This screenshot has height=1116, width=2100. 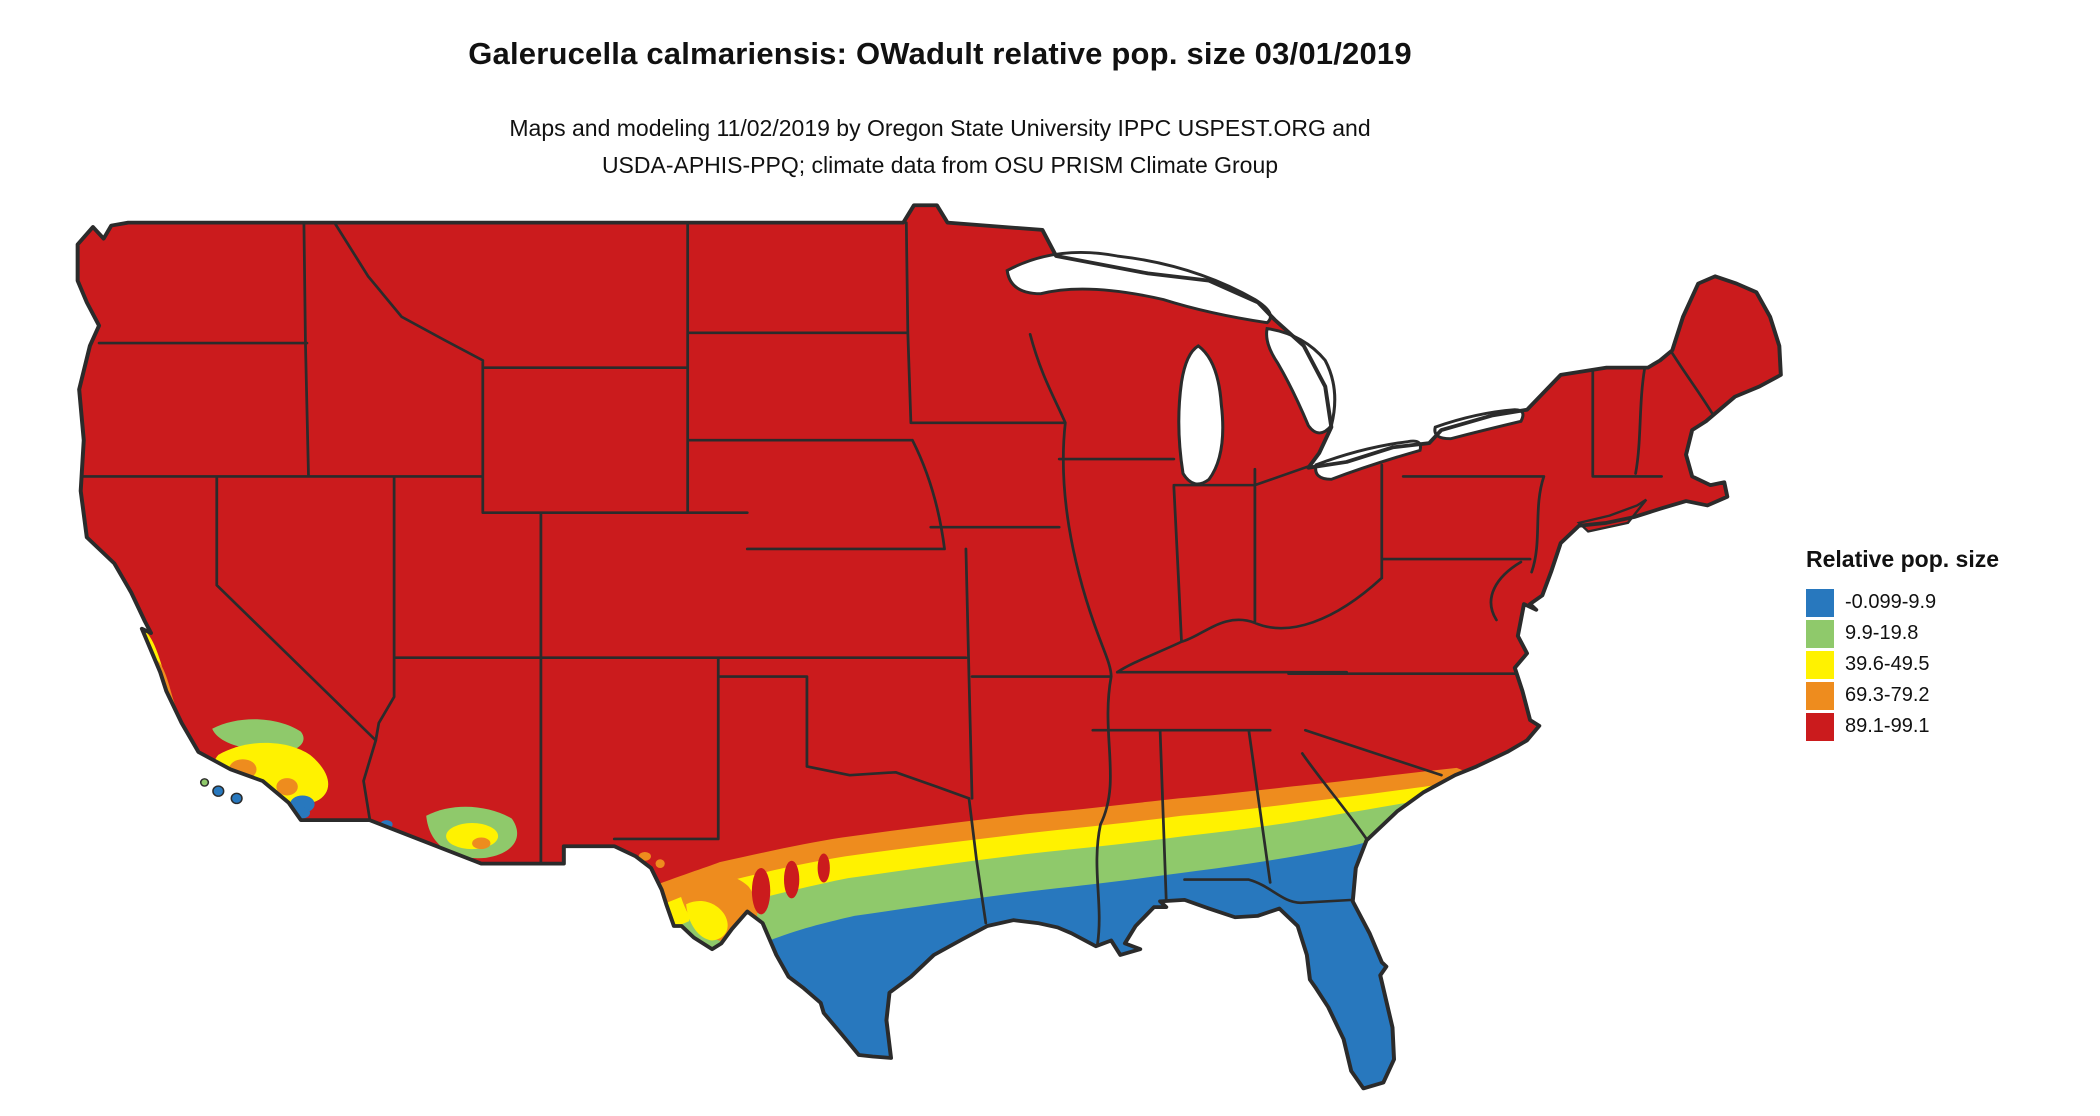 I want to click on legend-item: 9.9-19.8, so click(x=1951, y=633).